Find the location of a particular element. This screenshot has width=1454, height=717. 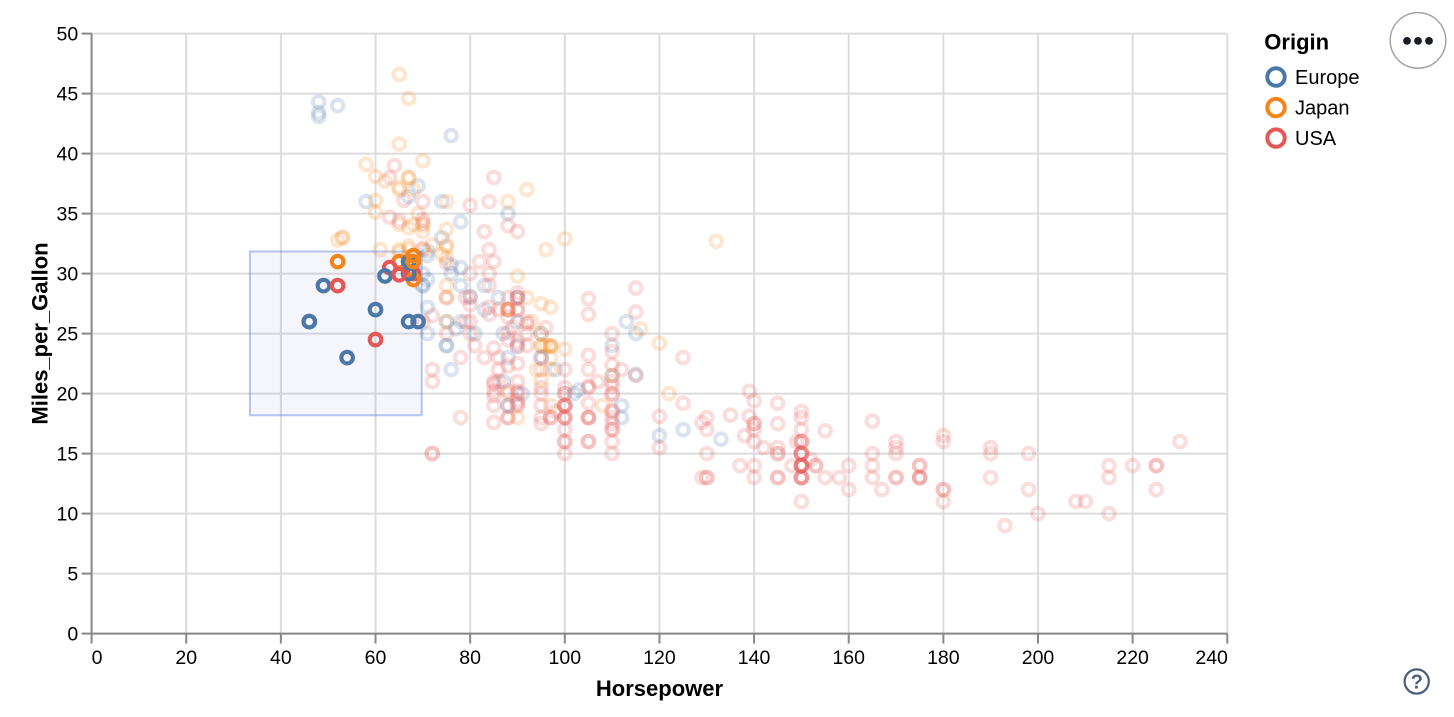

svg-text: Origin is located at coordinates (1296, 41).